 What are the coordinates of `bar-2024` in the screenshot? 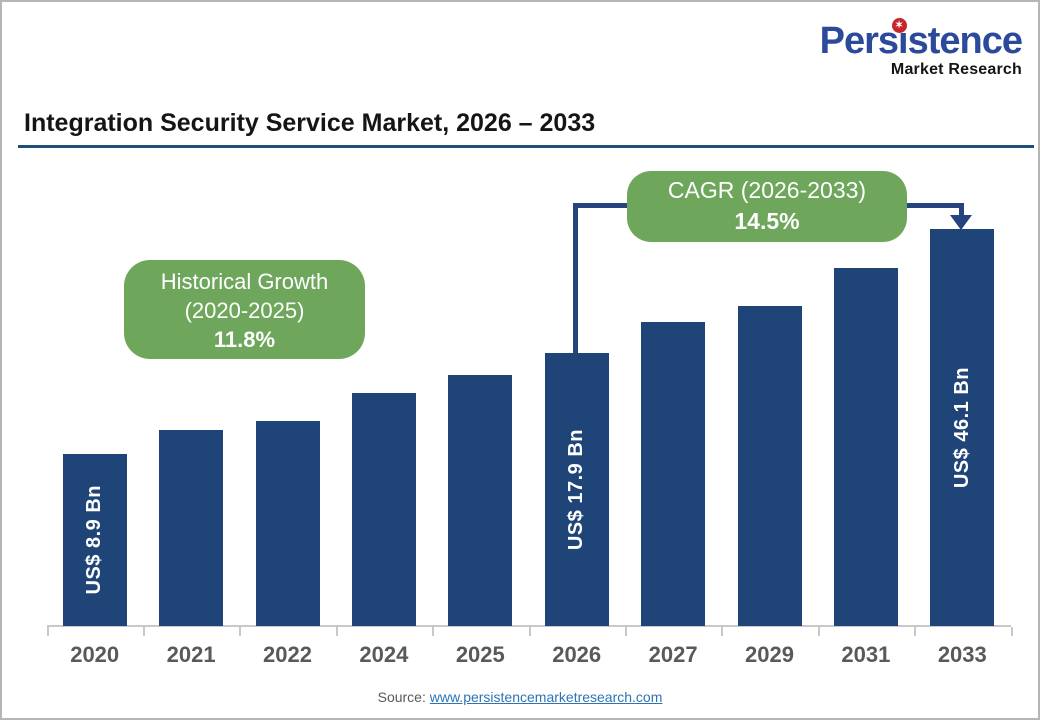 It's located at (383, 509).